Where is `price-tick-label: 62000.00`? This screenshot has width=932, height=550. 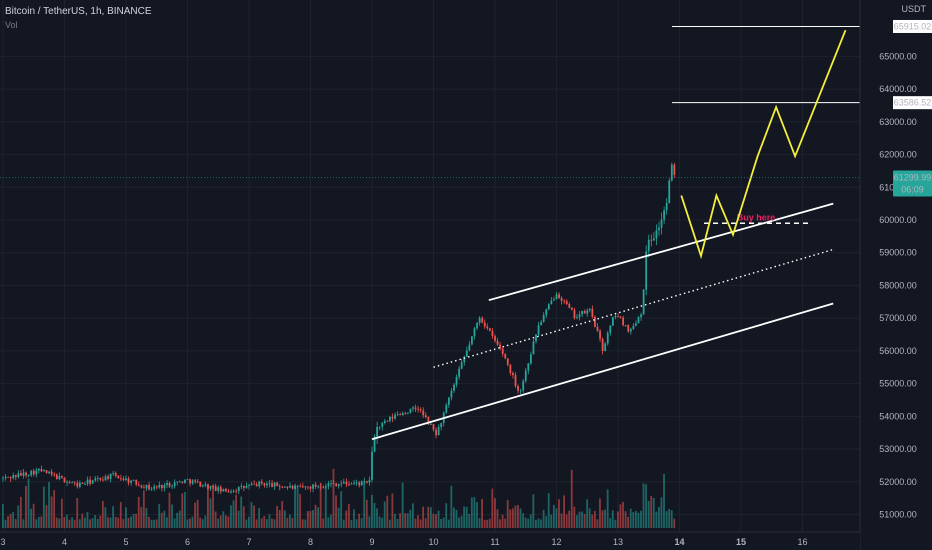
price-tick-label: 62000.00 is located at coordinates (898, 155).